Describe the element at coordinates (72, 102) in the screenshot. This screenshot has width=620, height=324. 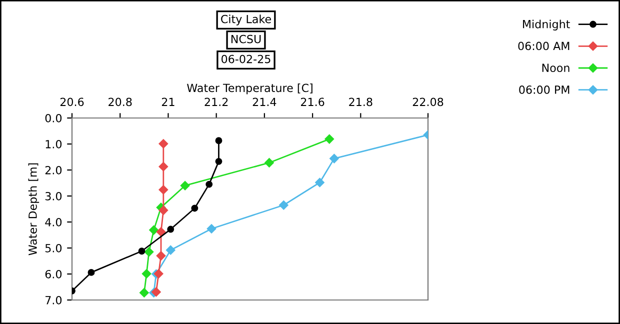
I see `x-tick-label: 20.6` at that location.